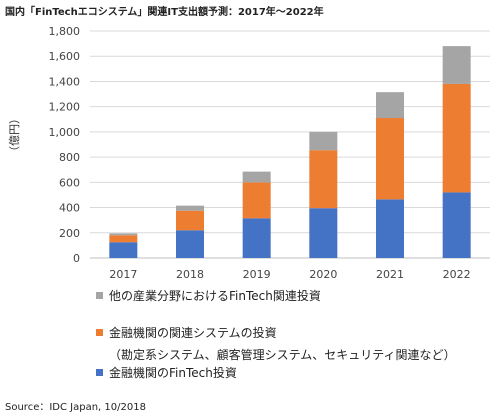 This screenshot has width=500, height=413. Describe the element at coordinates (257, 274) in the screenshot. I see `x-tick-label: 2019` at that location.